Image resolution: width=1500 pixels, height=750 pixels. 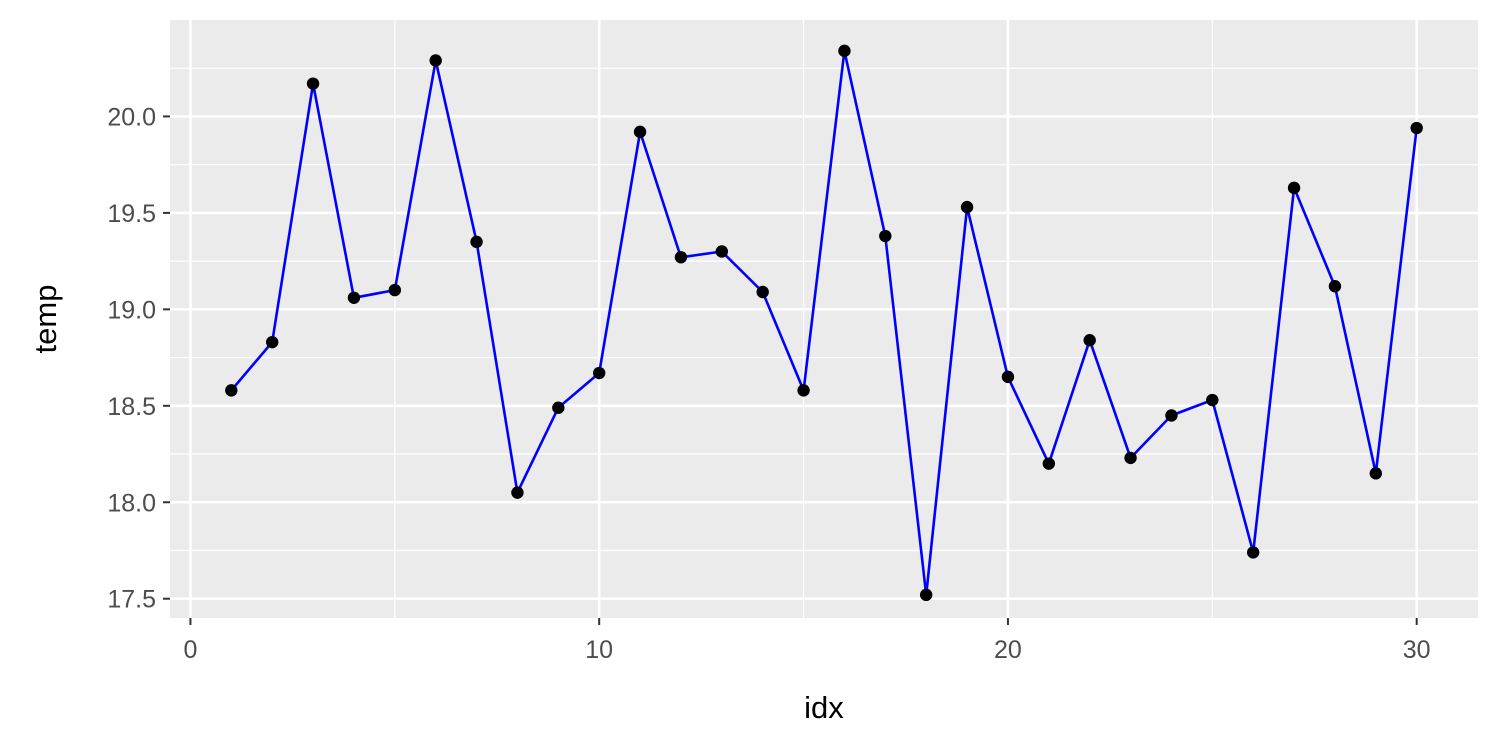 I want to click on y-tick-label: 18.0, so click(x=131, y=503).